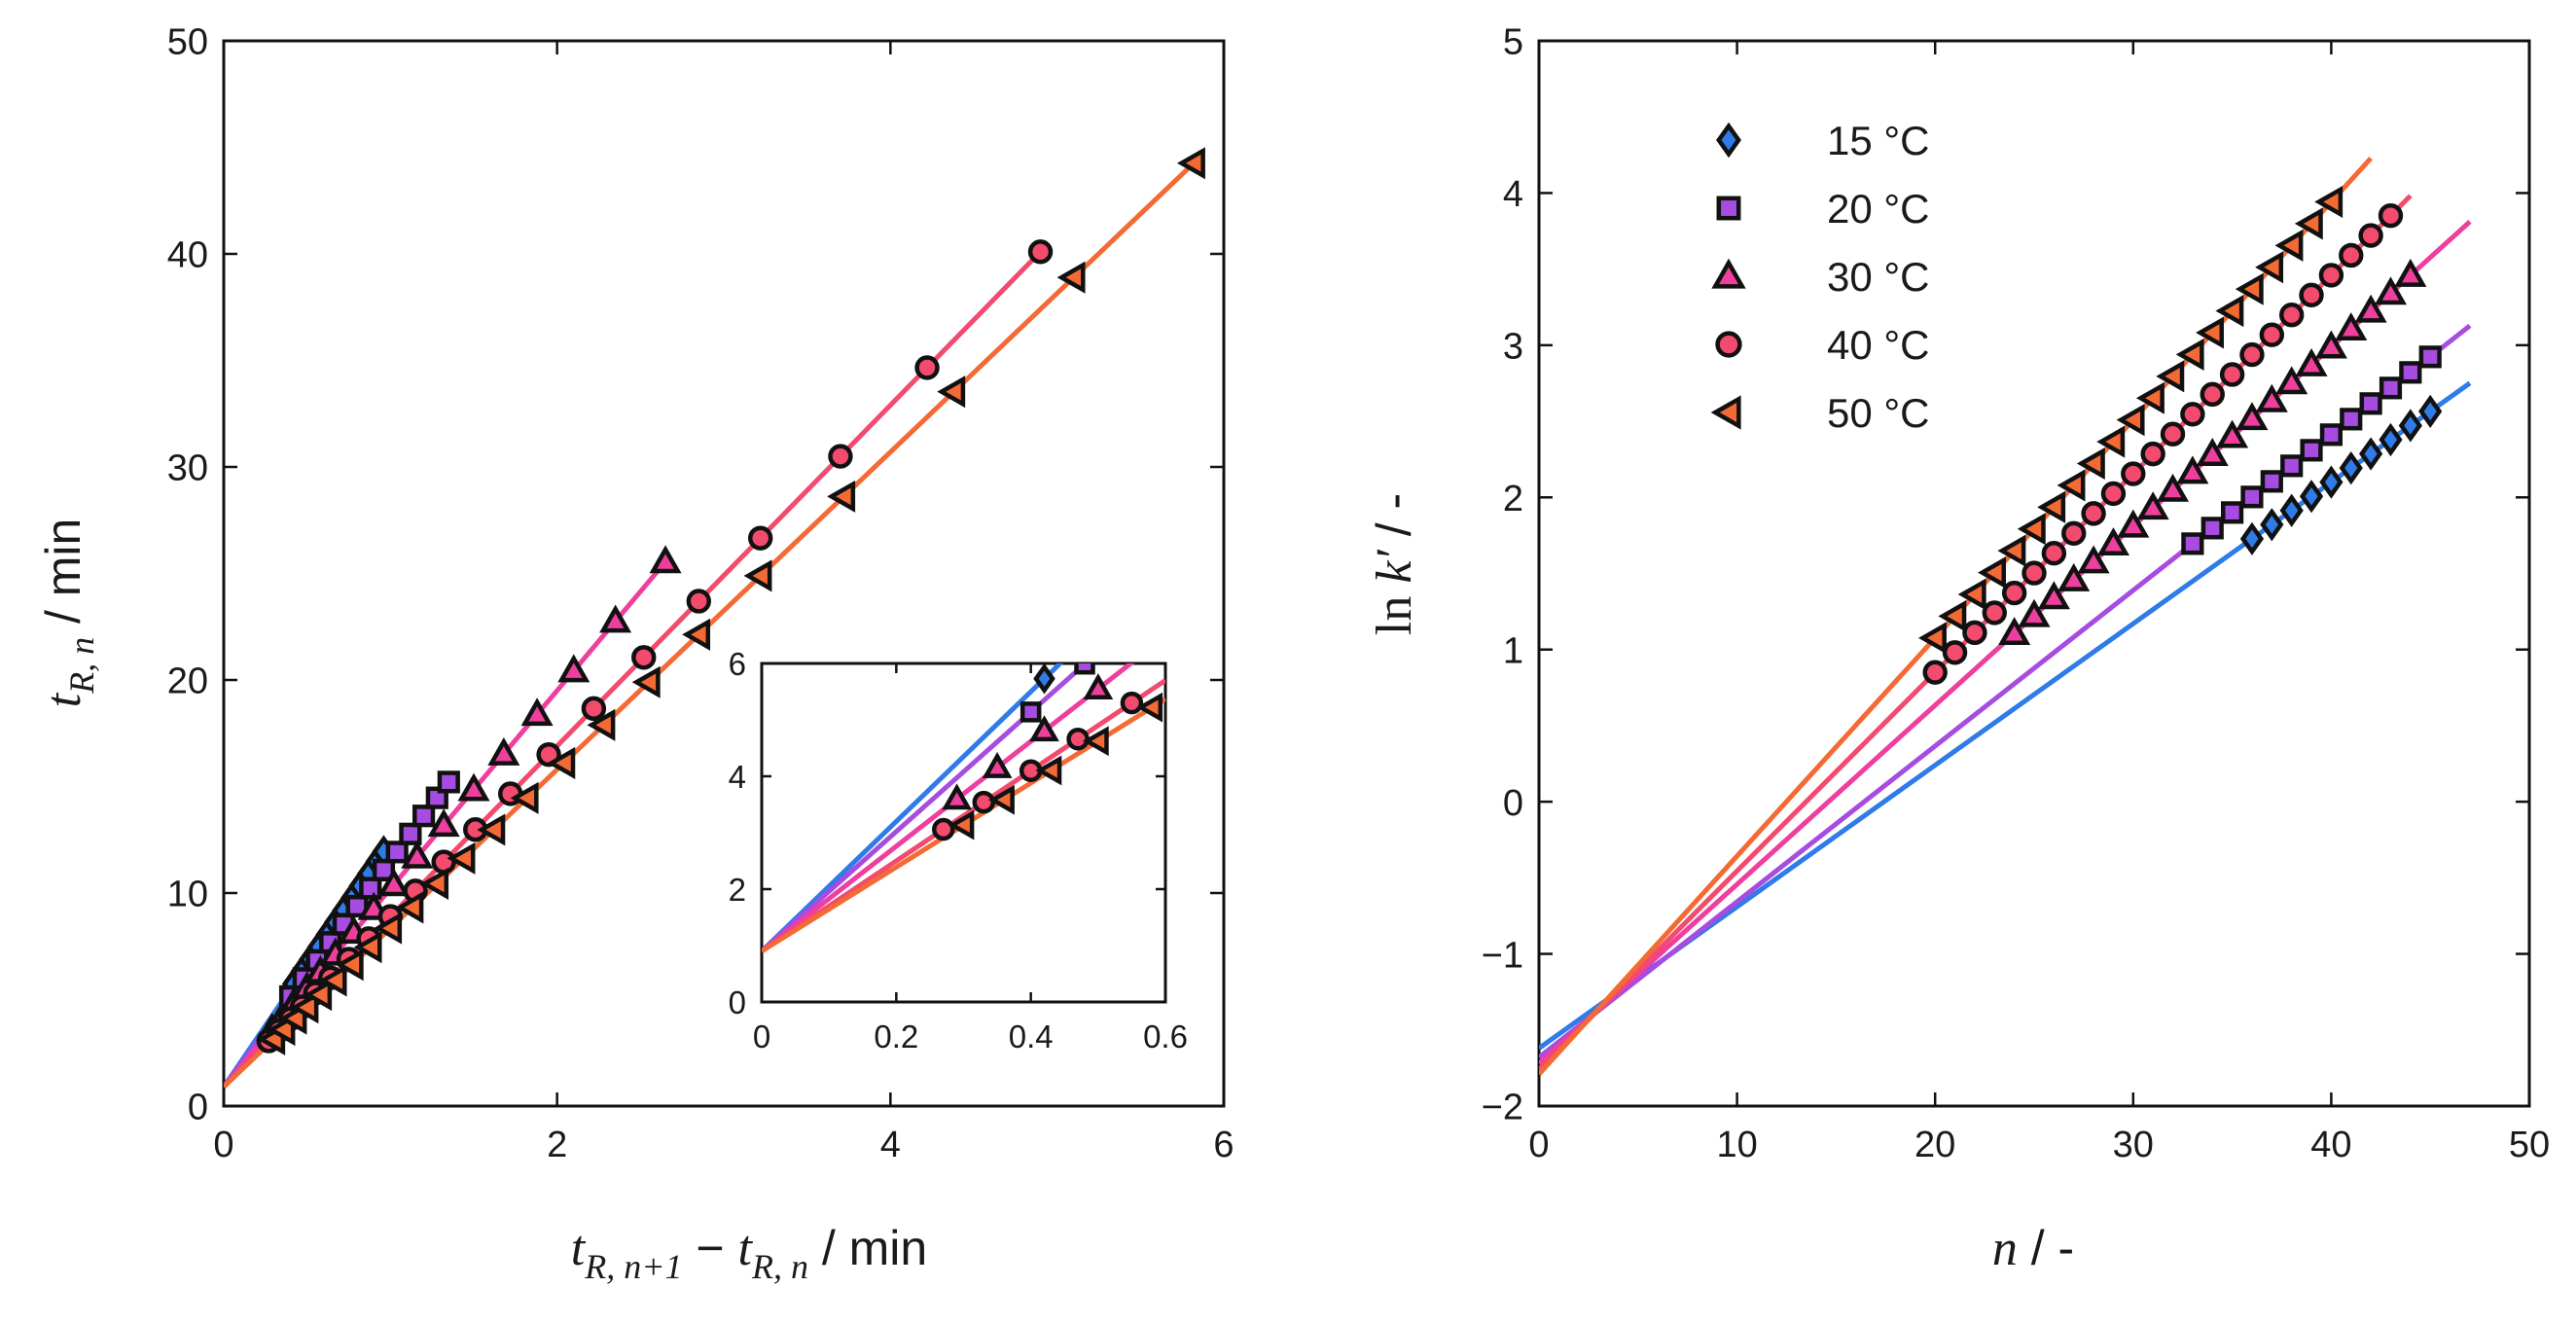 The image size is (2576, 1323). What do you see at coordinates (68, 613) in the screenshot?
I see `left-y-axis-label: tR, n / min` at bounding box center [68, 613].